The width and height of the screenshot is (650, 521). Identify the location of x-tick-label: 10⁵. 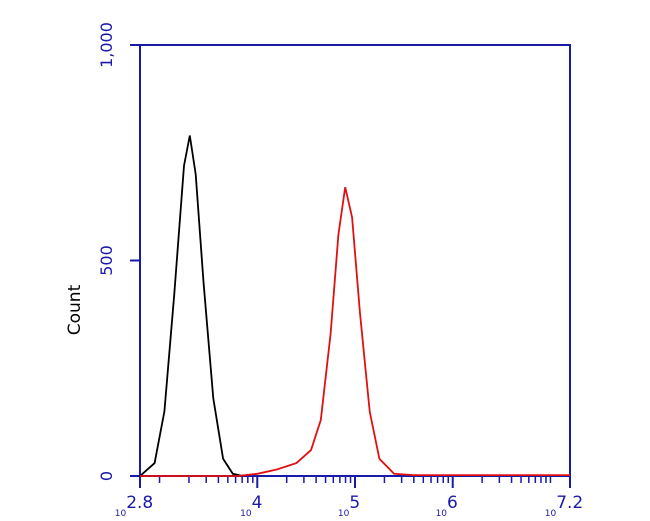
(349, 506).